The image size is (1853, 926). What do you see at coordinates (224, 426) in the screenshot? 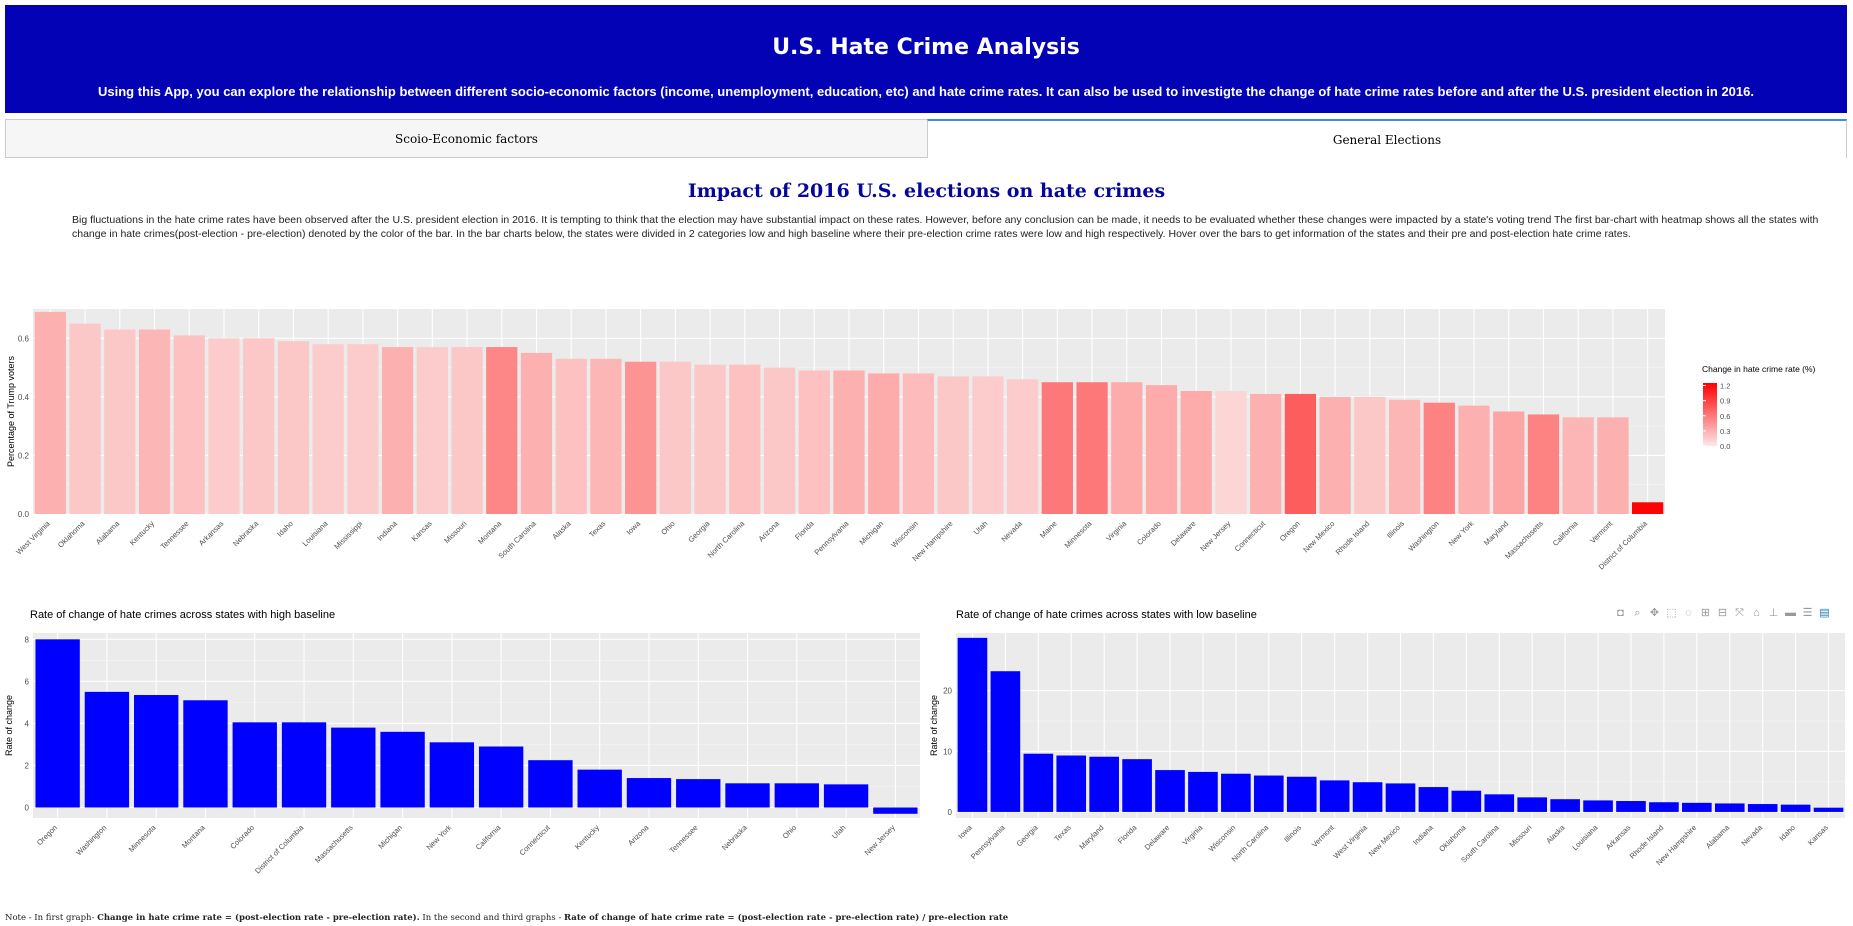
I see `bar-arkansas` at bounding box center [224, 426].